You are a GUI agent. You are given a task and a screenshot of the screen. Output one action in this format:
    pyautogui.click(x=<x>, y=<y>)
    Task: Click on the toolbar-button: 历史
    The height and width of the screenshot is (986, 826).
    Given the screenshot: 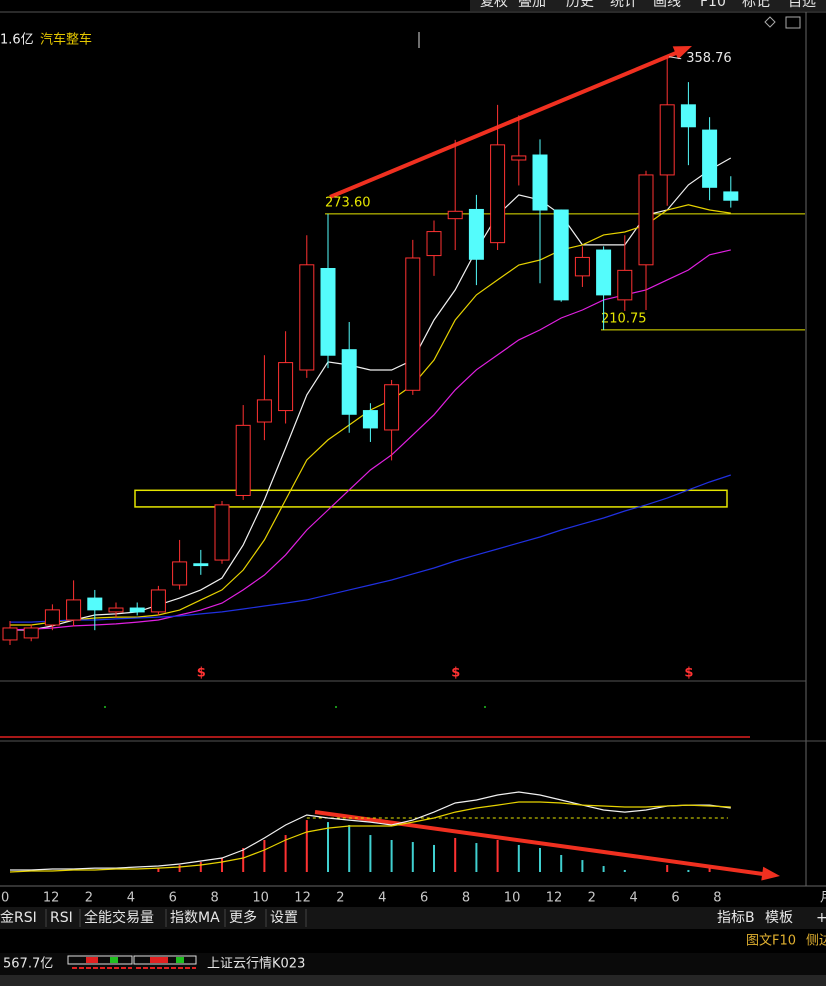 What is the action you would take?
    pyautogui.click(x=580, y=5)
    